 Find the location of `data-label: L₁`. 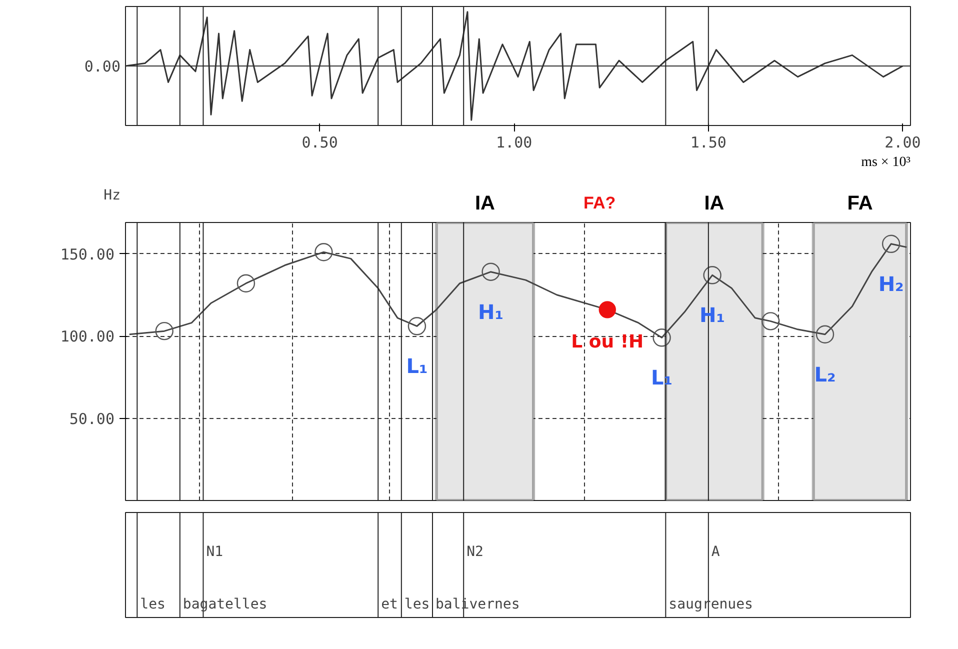

data-label: L₁ is located at coordinates (417, 366).